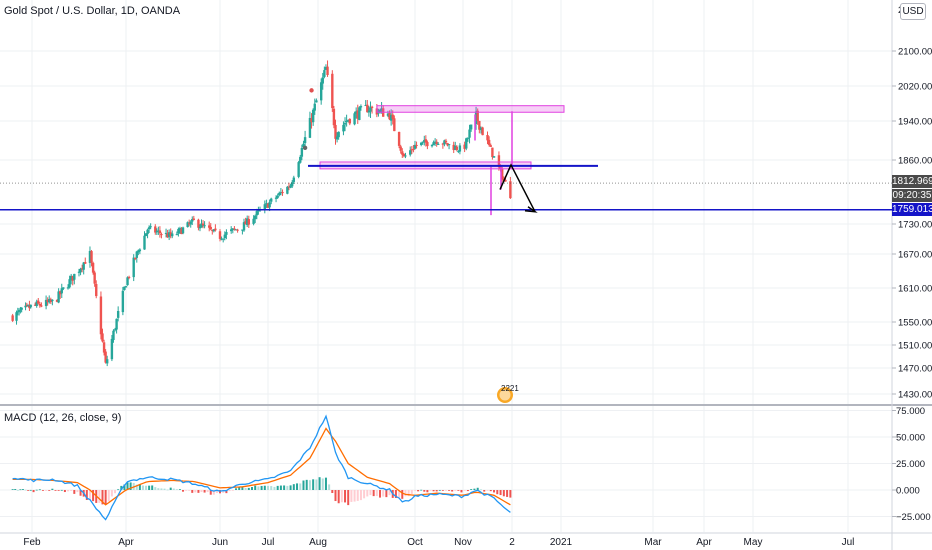 The width and height of the screenshot is (932, 550). What do you see at coordinates (913, 11) in the screenshot?
I see `currency-button: USD` at bounding box center [913, 11].